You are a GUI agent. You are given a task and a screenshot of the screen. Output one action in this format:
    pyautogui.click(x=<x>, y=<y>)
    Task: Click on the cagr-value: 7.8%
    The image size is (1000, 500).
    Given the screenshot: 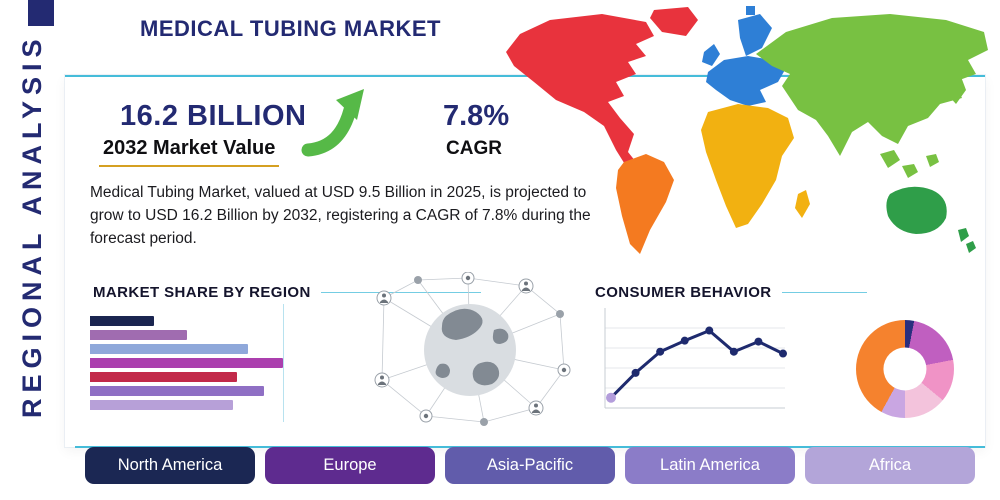 What is the action you would take?
    pyautogui.click(x=476, y=116)
    